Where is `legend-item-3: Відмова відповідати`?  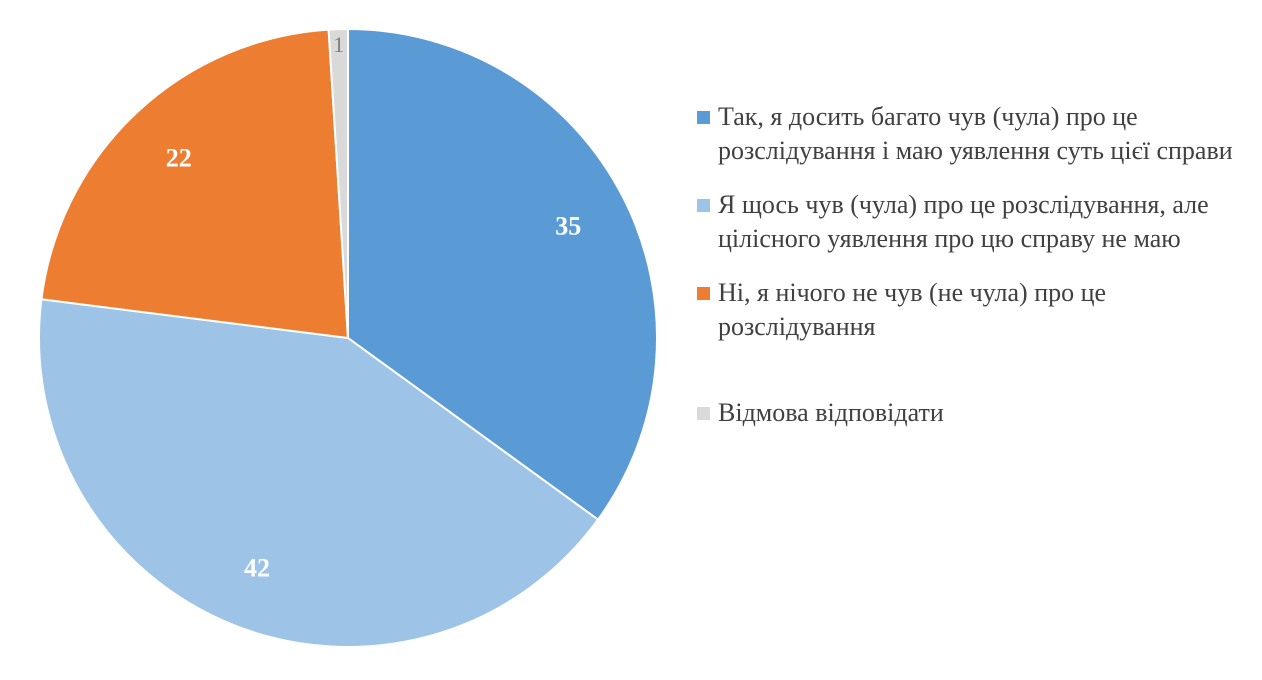 legend-item-3: Відмова відповідати is located at coordinates (969, 413).